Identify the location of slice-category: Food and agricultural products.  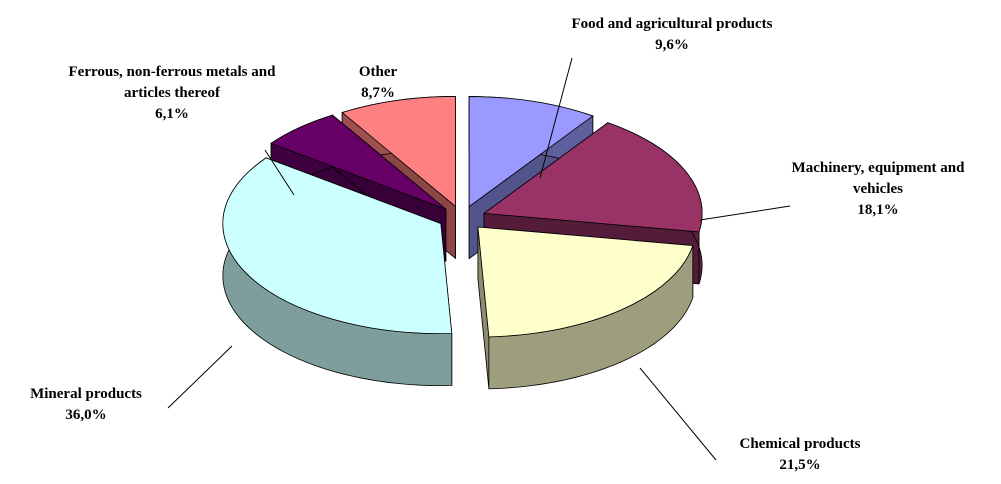
(672, 24).